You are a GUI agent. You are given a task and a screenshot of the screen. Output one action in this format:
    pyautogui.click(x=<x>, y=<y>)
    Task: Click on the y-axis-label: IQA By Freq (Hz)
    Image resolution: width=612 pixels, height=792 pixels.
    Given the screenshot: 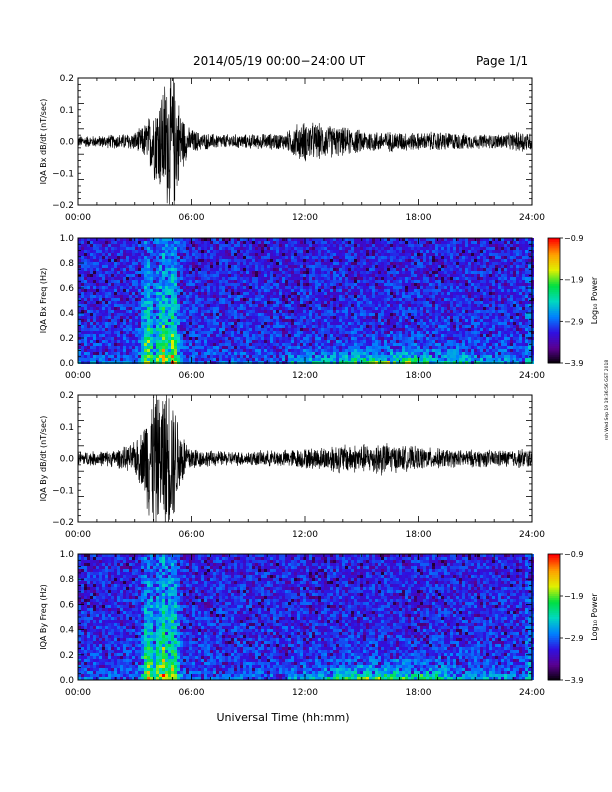 What is the action you would take?
    pyautogui.click(x=43, y=617)
    